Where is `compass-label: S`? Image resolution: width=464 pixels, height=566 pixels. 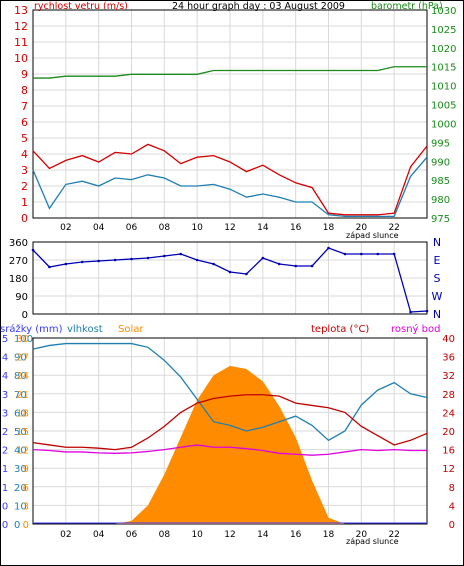
compass-label: S is located at coordinates (437, 278).